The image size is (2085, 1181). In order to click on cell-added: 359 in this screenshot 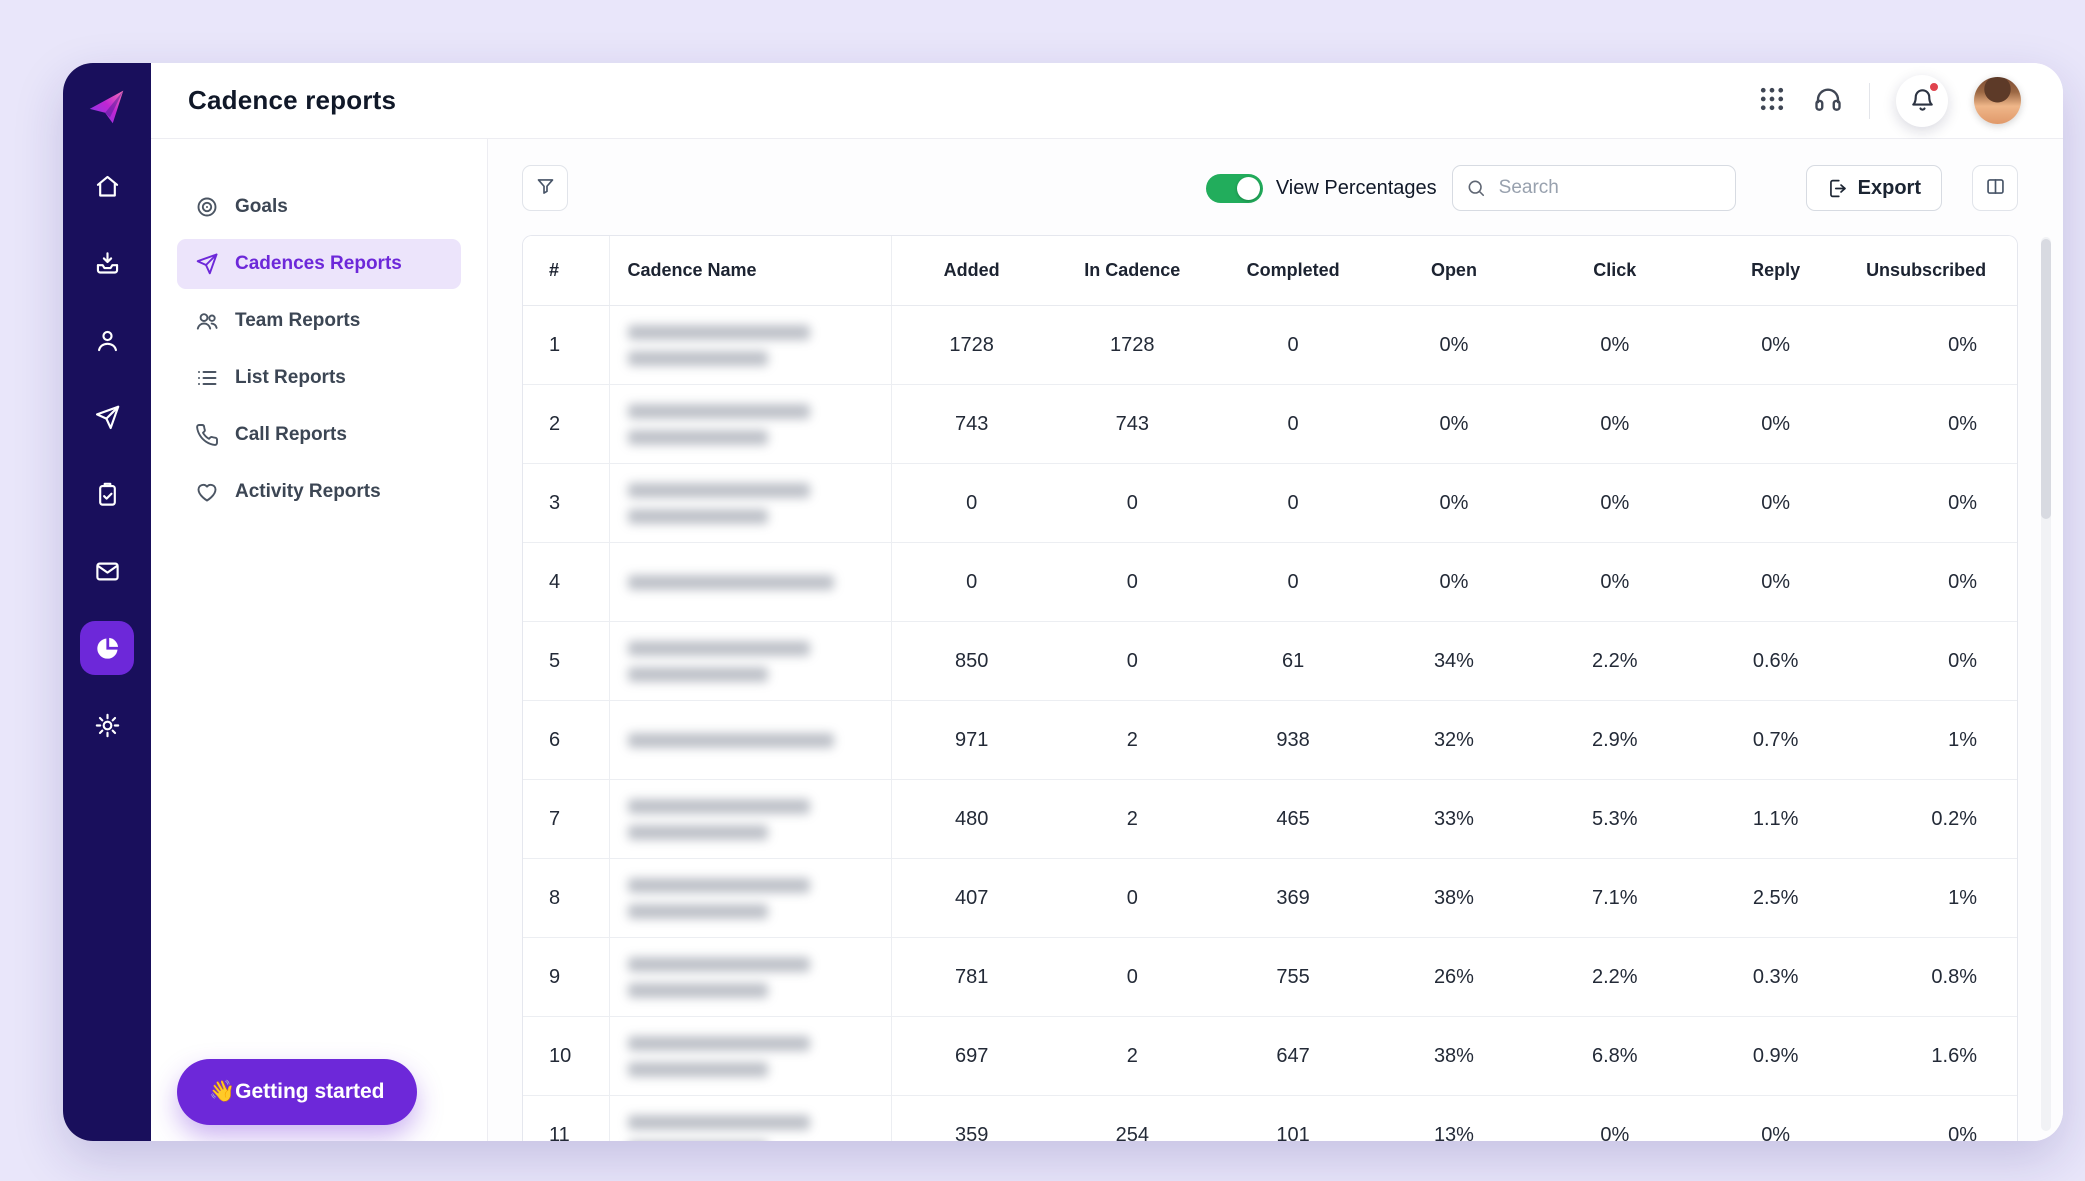, I will do `click(971, 1118)`.